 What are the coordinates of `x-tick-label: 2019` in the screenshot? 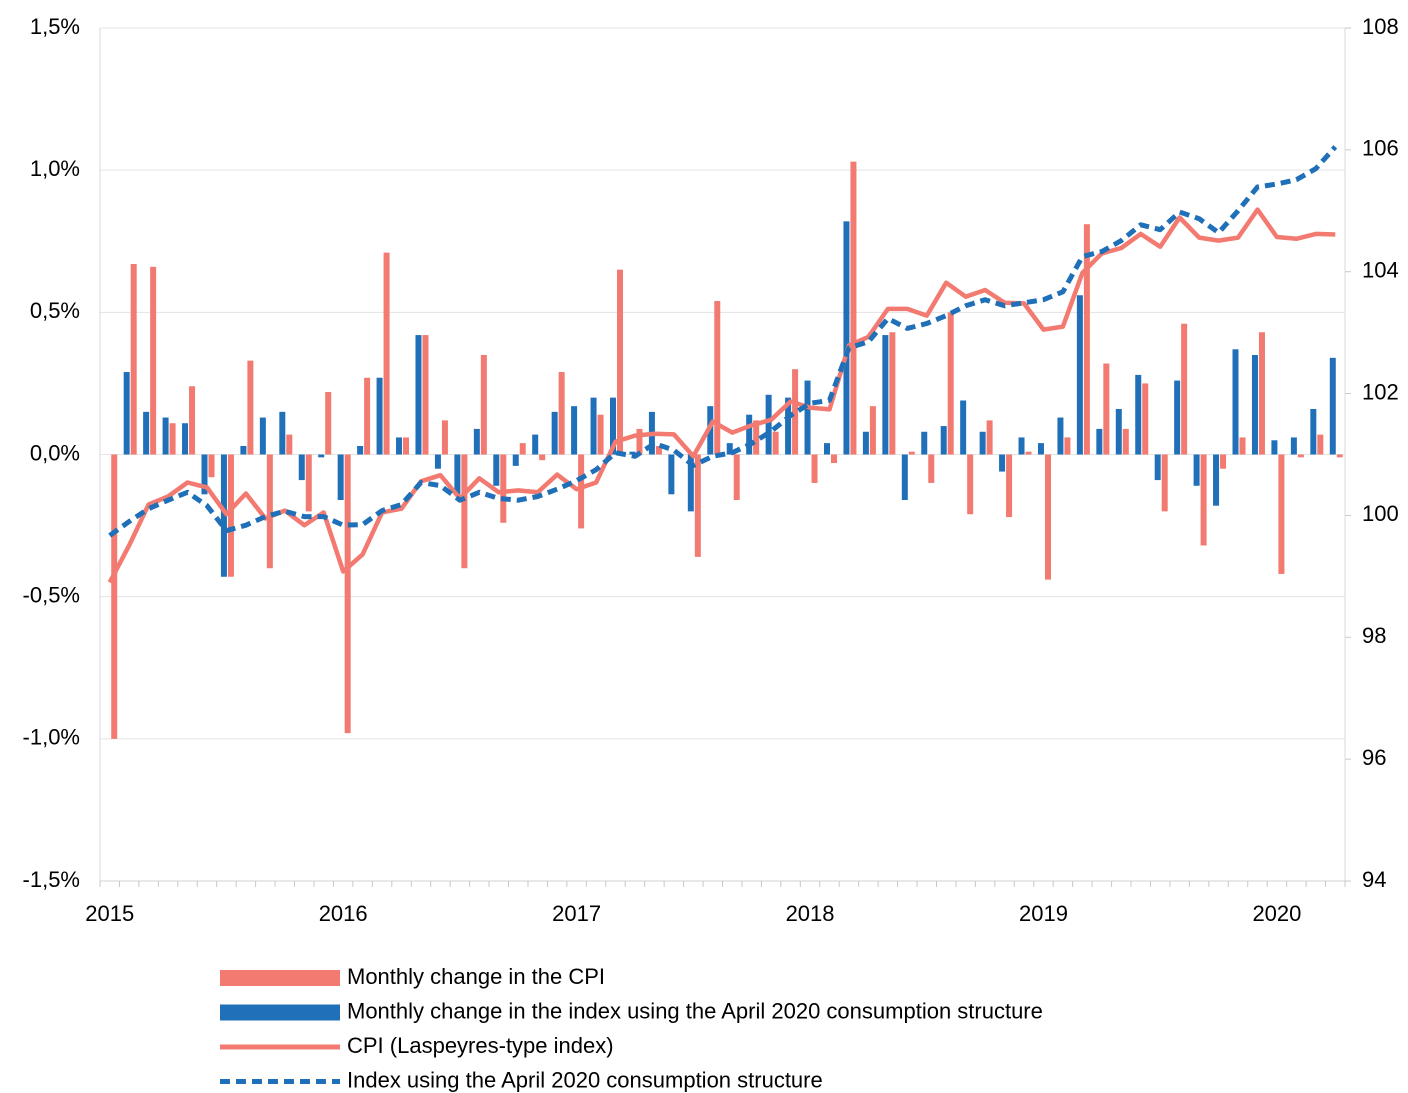 It's located at (1043, 913).